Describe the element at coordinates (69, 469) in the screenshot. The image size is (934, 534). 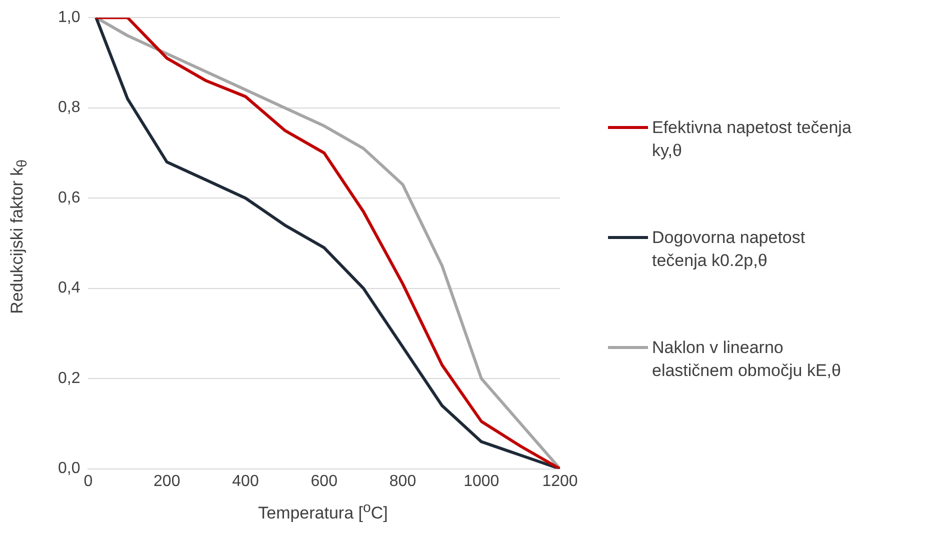
I see `y-tick-label: 0,0` at that location.